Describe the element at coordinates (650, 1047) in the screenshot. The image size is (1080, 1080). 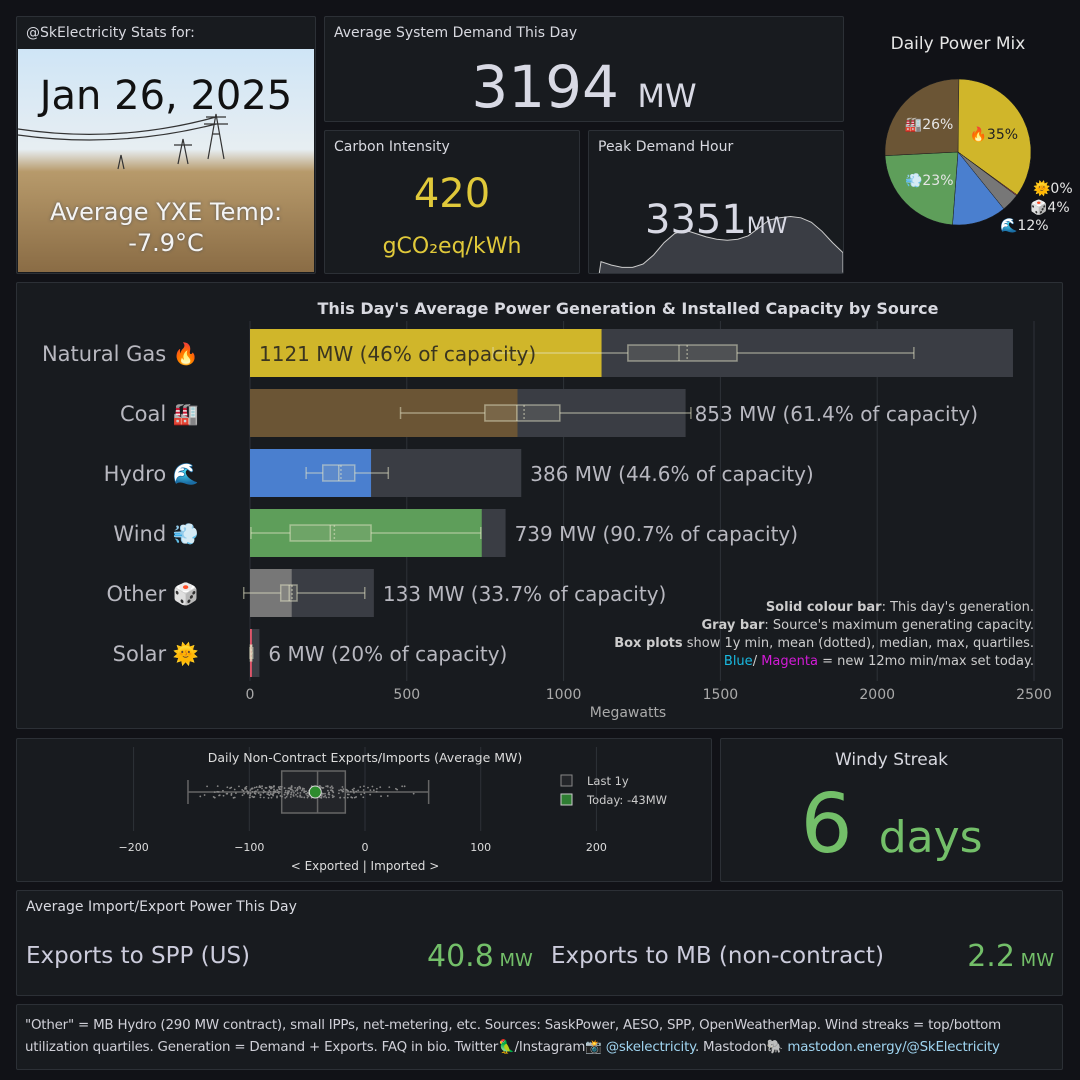
I see `instagram-link: @skelectricity` at that location.